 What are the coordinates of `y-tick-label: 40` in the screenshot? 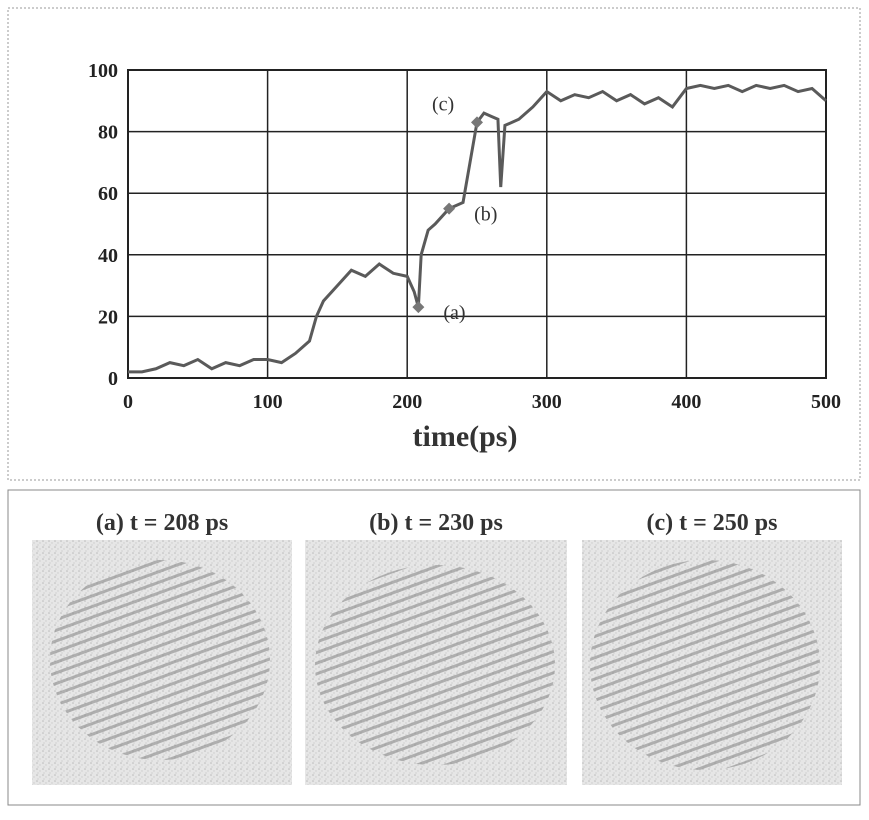 It's located at (108, 256).